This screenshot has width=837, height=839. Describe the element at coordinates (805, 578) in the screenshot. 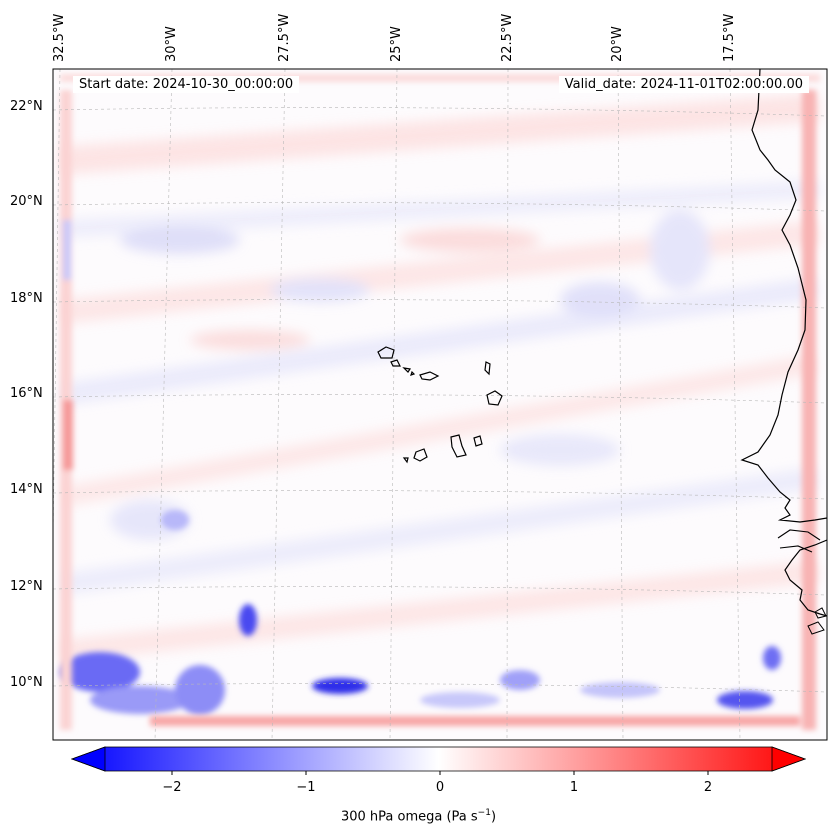

I see `guinea-coastline` at that location.